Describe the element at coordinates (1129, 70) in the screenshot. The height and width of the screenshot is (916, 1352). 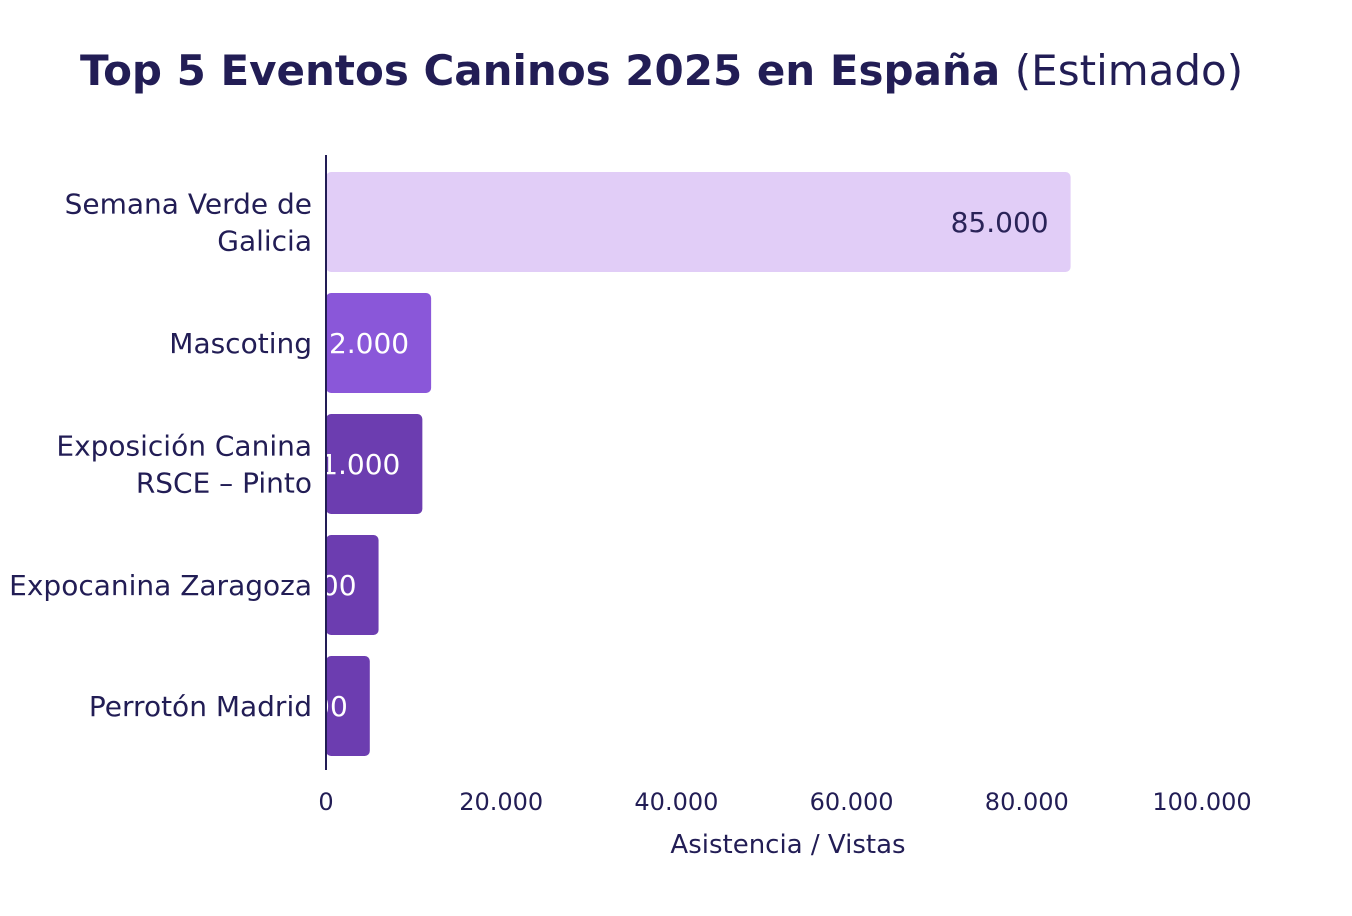
I see `chart-title-suffix: (Estimado)` at that location.